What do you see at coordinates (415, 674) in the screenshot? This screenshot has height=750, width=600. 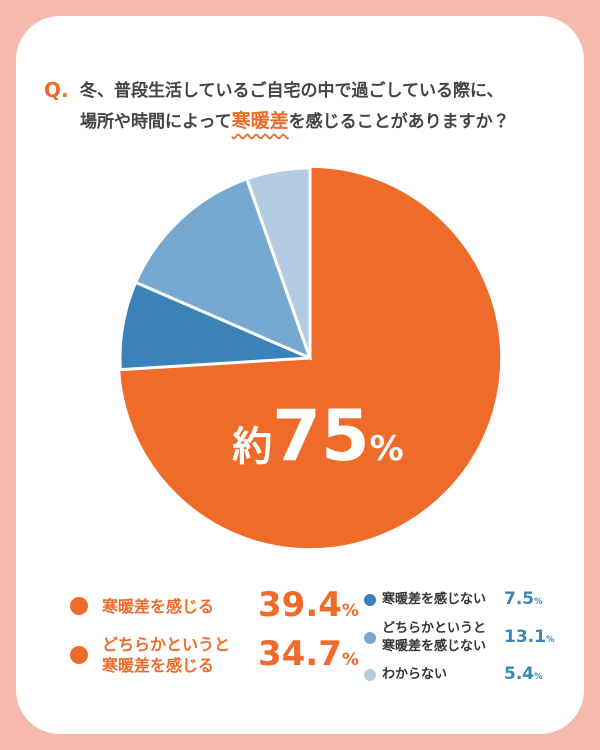 I see `legend-label: わからない` at bounding box center [415, 674].